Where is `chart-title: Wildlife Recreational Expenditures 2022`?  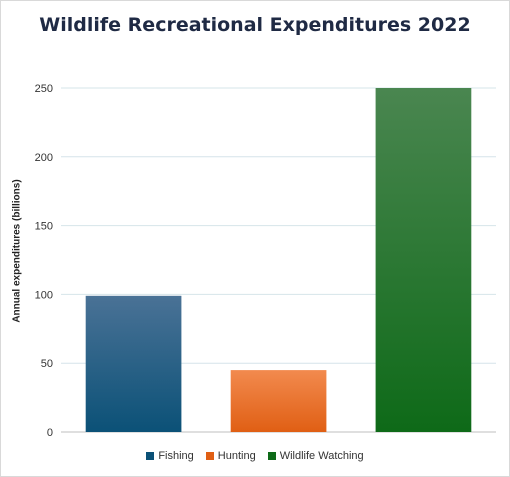
chart-title: Wildlife Recreational Expenditures 2022 is located at coordinates (255, 25).